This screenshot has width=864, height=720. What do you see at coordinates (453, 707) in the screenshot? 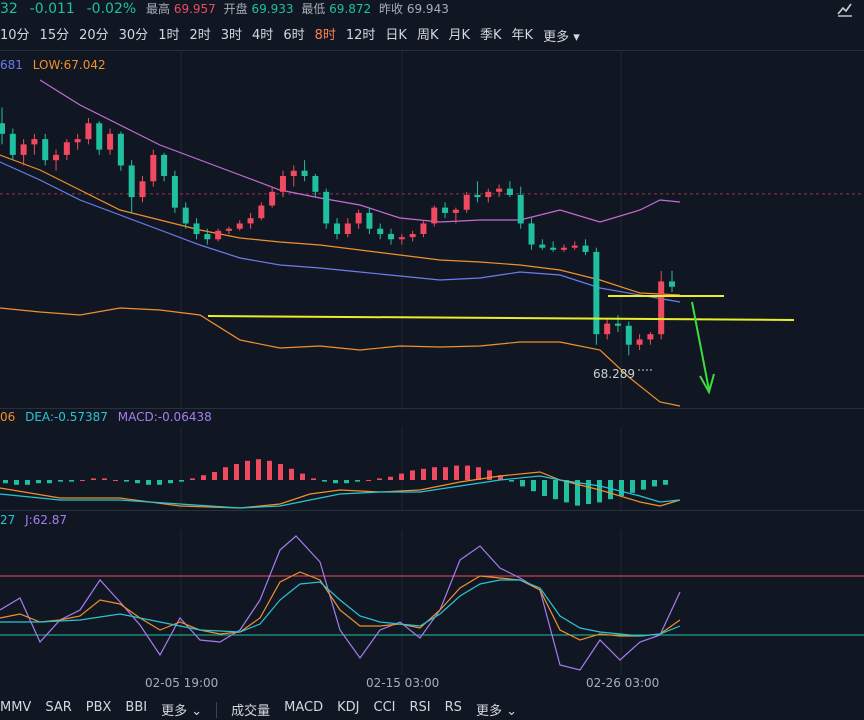
I see `indicator-rs: RS` at bounding box center [453, 707].